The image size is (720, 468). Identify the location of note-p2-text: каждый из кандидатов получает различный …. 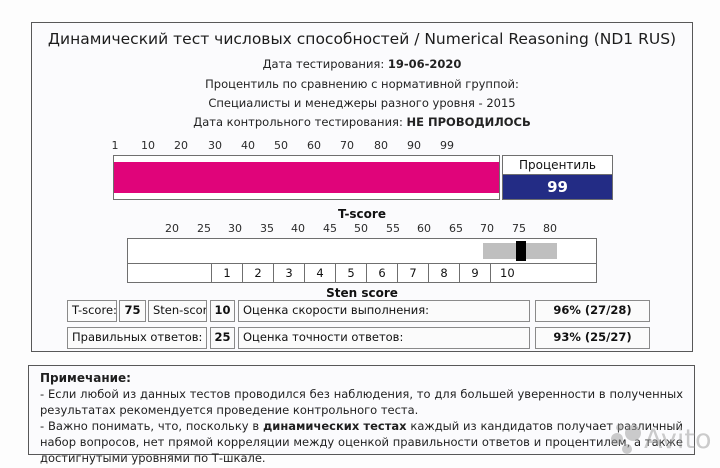
(361, 442).